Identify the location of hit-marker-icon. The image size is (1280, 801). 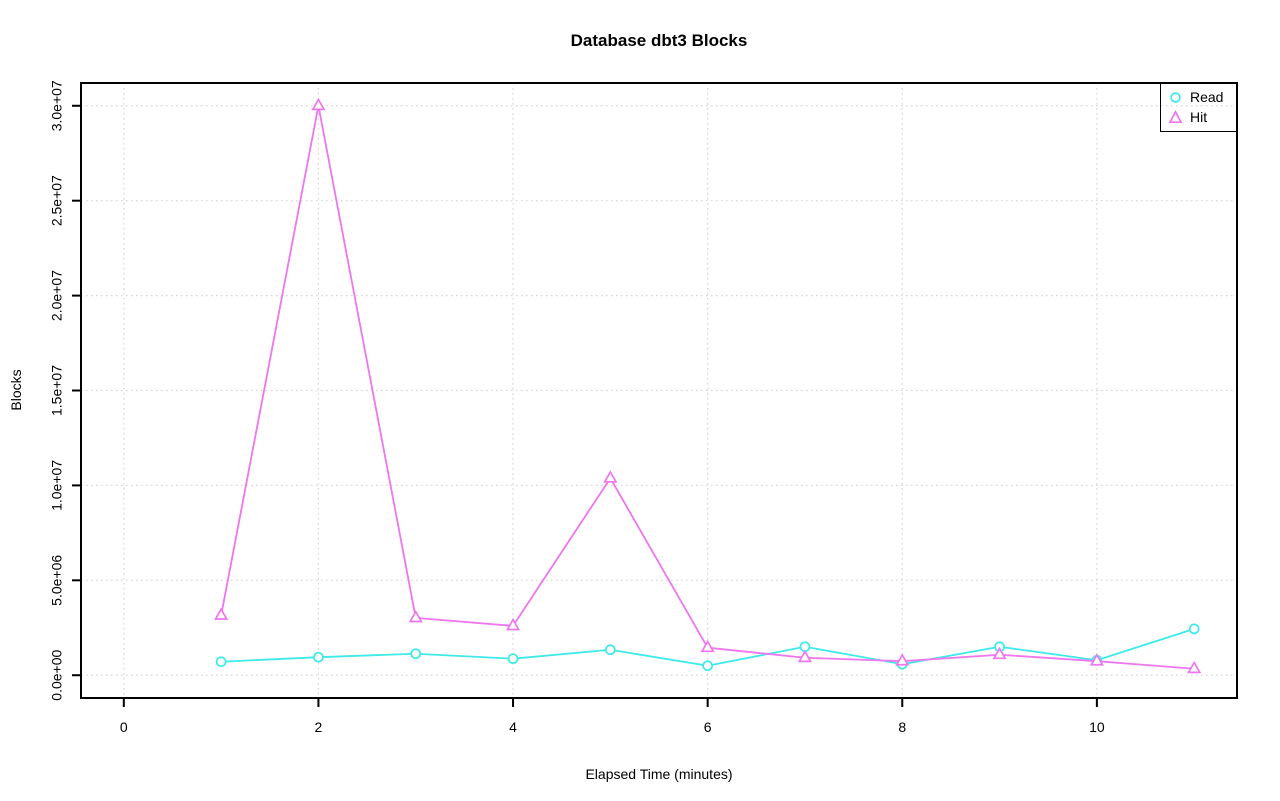
(1175, 117).